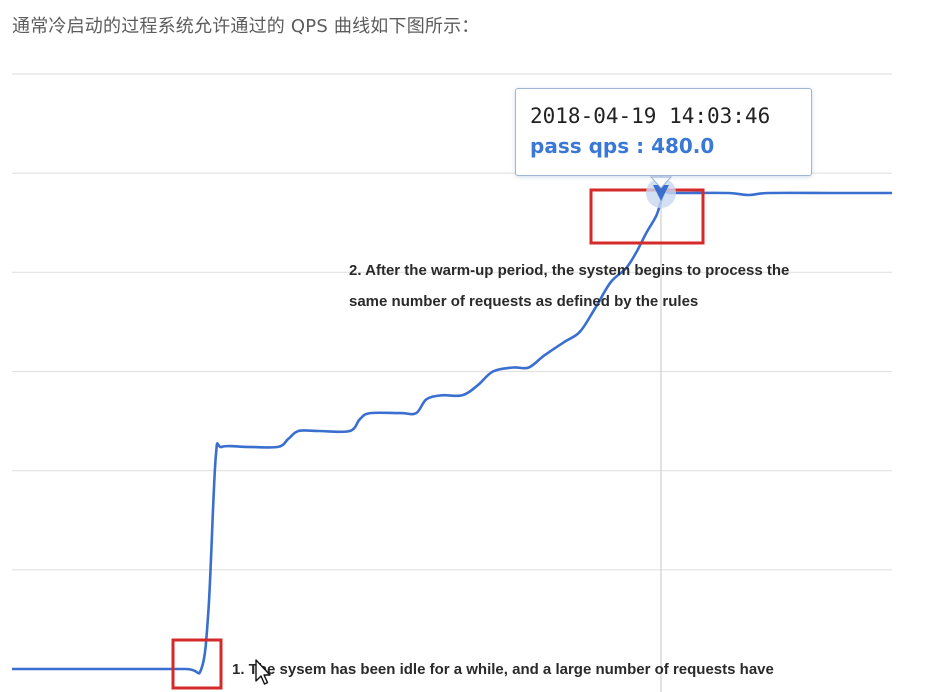 Image resolution: width=926 pixels, height=692 pixels. I want to click on tooltip-qps: pass qps : 480.0, so click(670, 146).